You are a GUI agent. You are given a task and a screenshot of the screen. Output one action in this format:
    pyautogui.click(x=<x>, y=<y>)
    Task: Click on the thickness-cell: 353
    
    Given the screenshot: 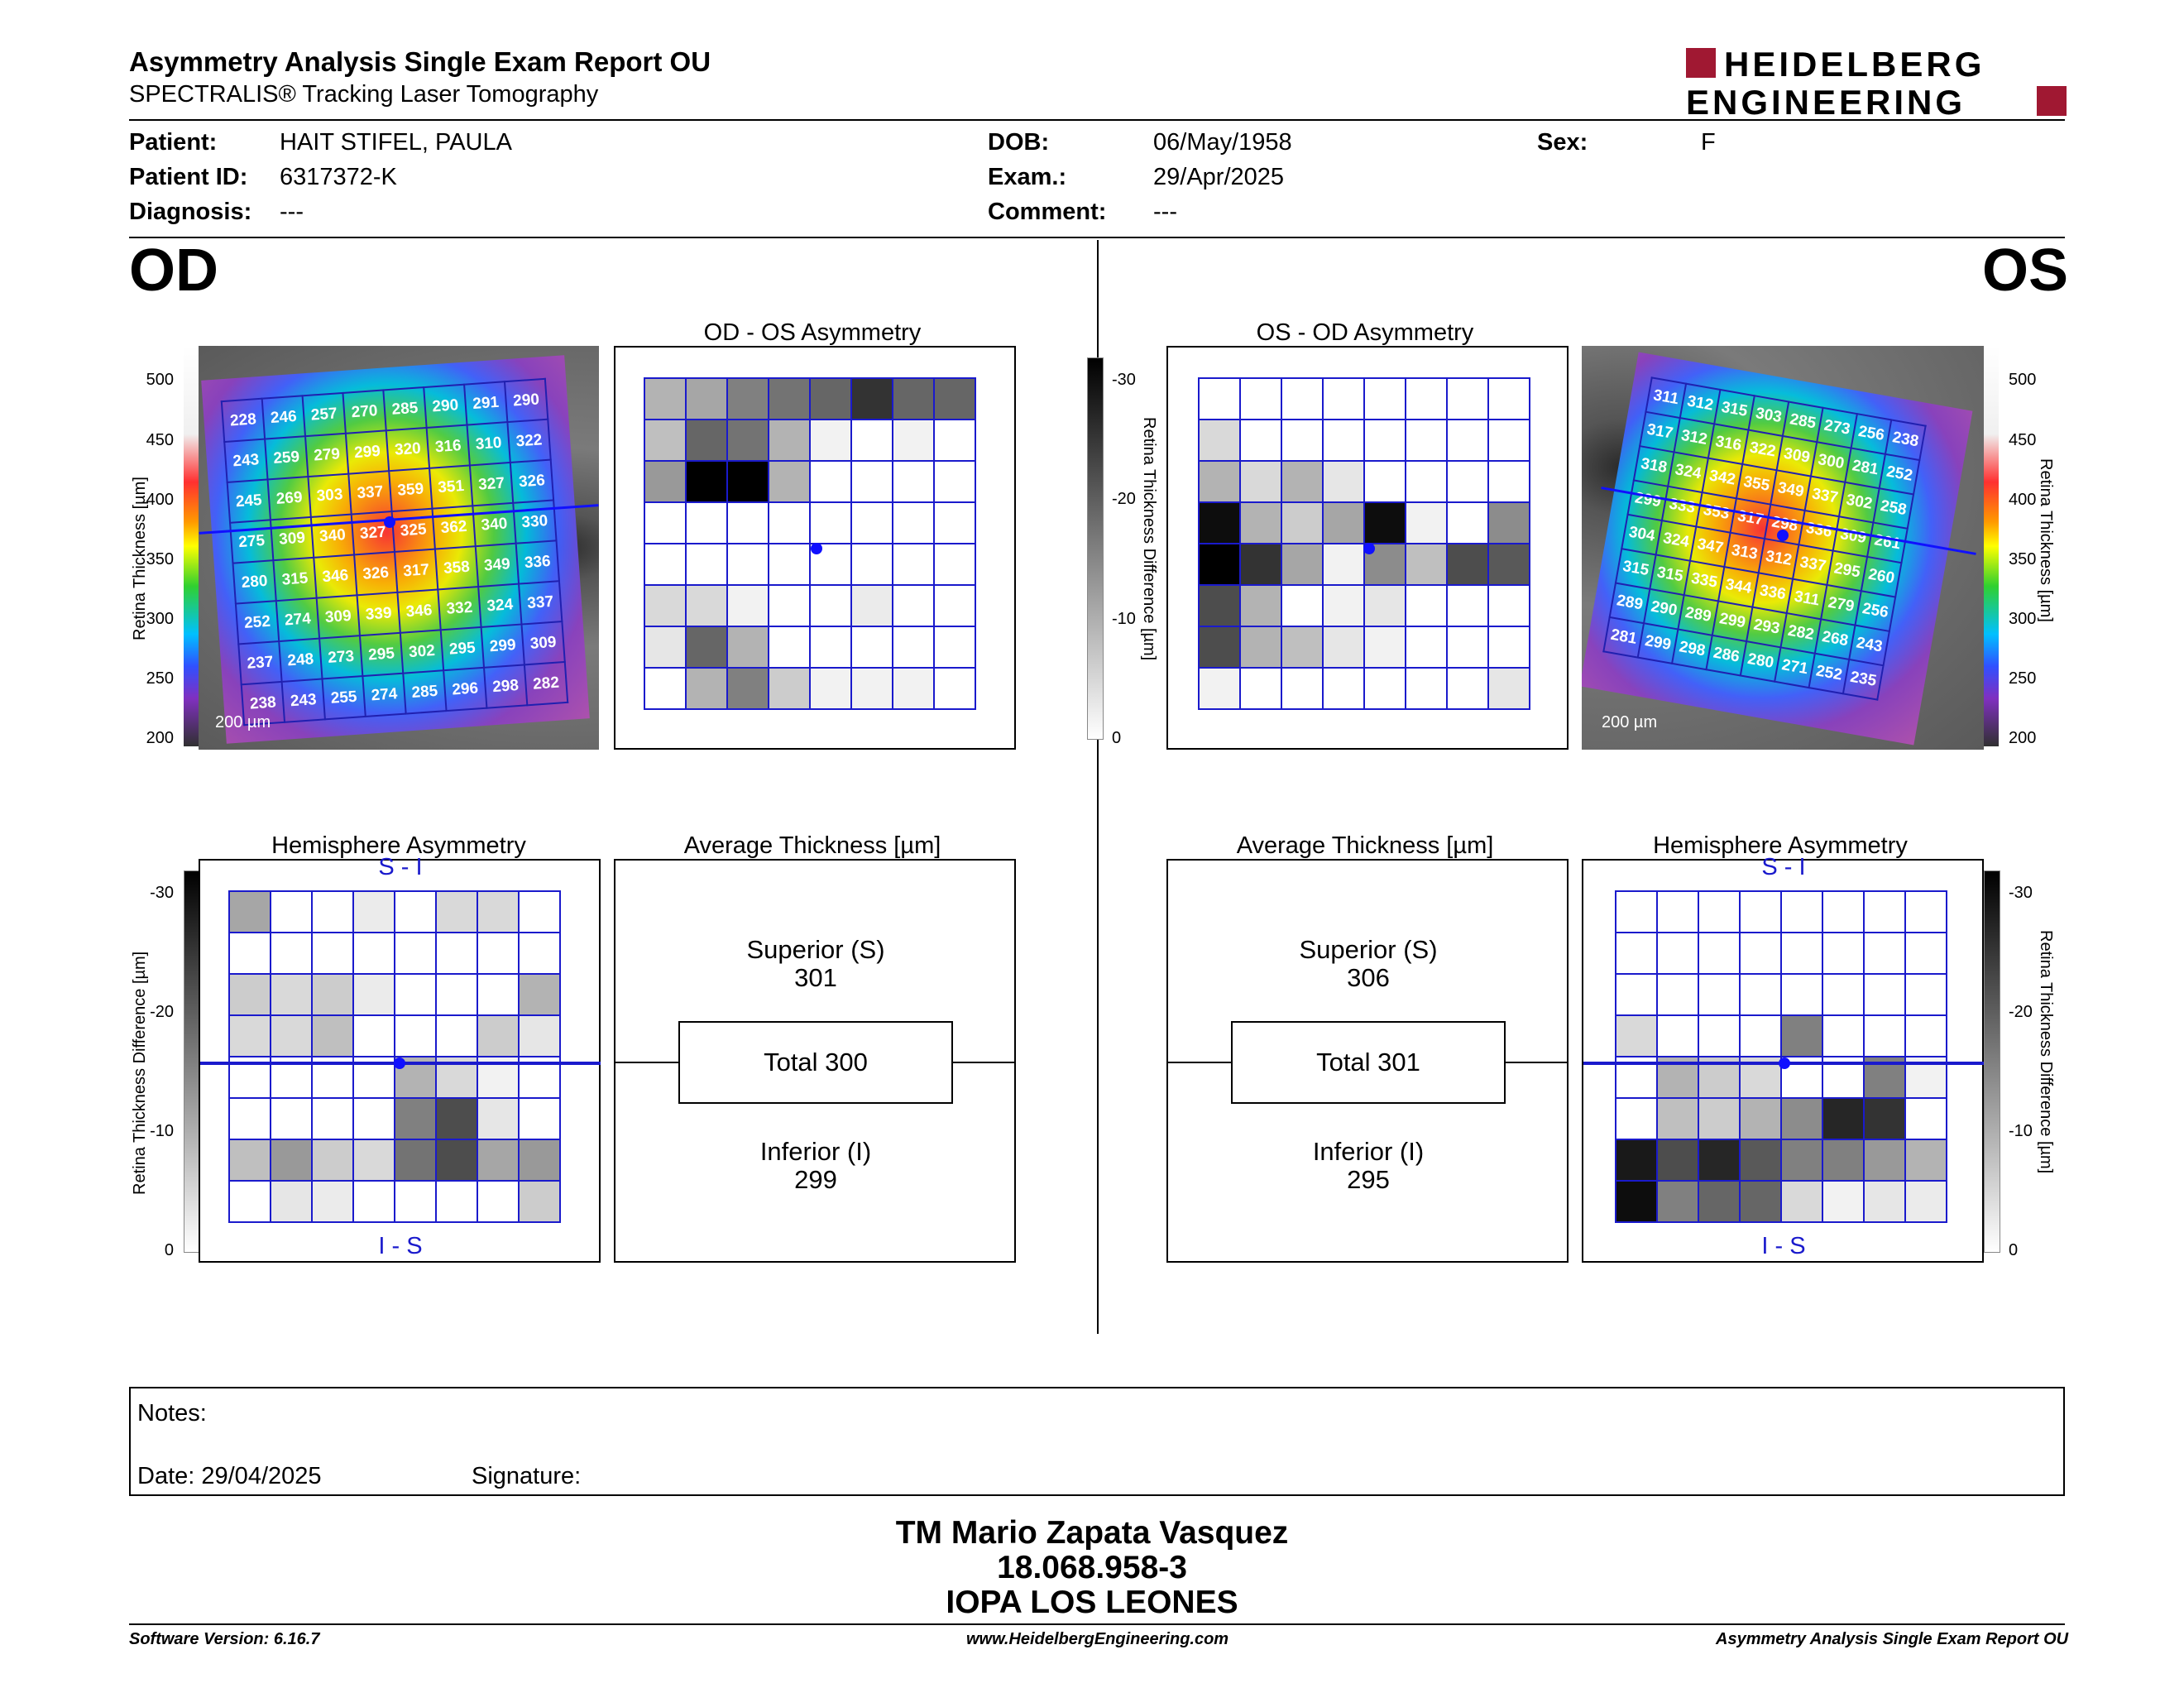 What is the action you would take?
    pyautogui.click(x=1716, y=512)
    